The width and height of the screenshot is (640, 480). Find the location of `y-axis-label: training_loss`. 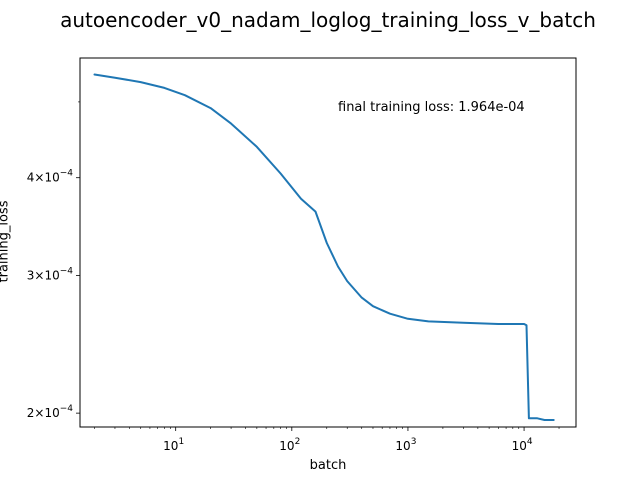

y-axis-label: training_loss is located at coordinates (6, 241).